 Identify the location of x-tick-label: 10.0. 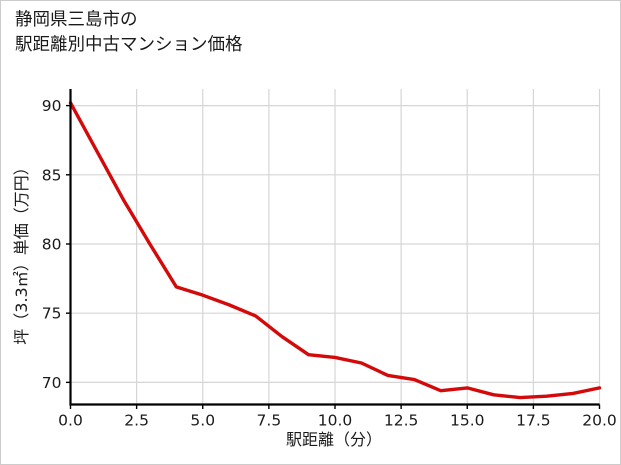
(335, 421).